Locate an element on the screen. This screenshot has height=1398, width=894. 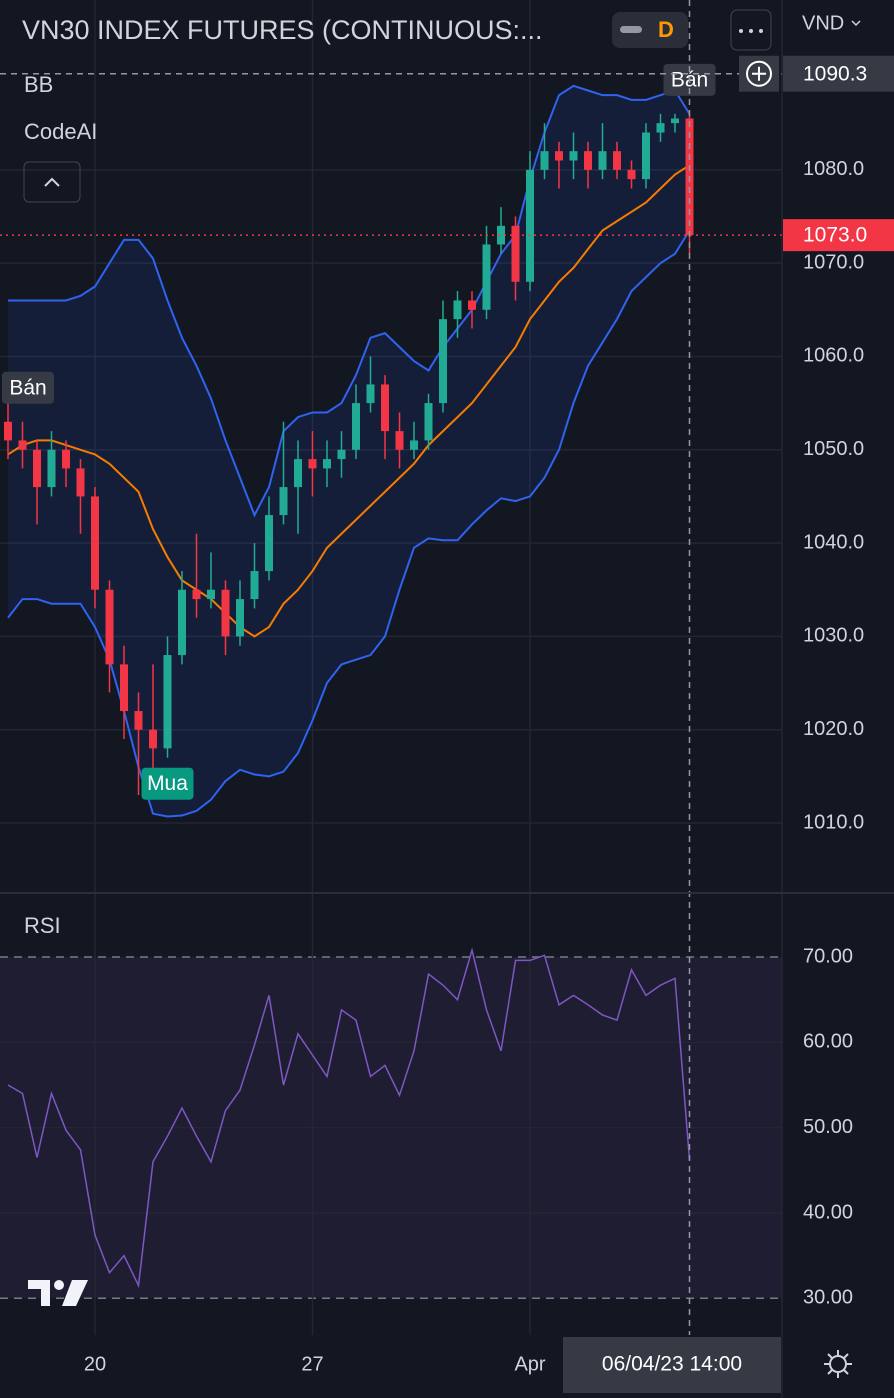
timeframe-button is located at coordinates (650, 30).